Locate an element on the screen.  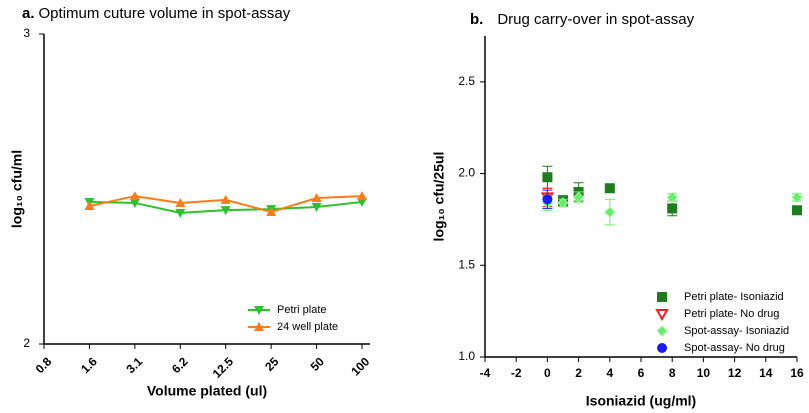
title-text: Optimum cuture volume in spot-assay is located at coordinates (165, 13).